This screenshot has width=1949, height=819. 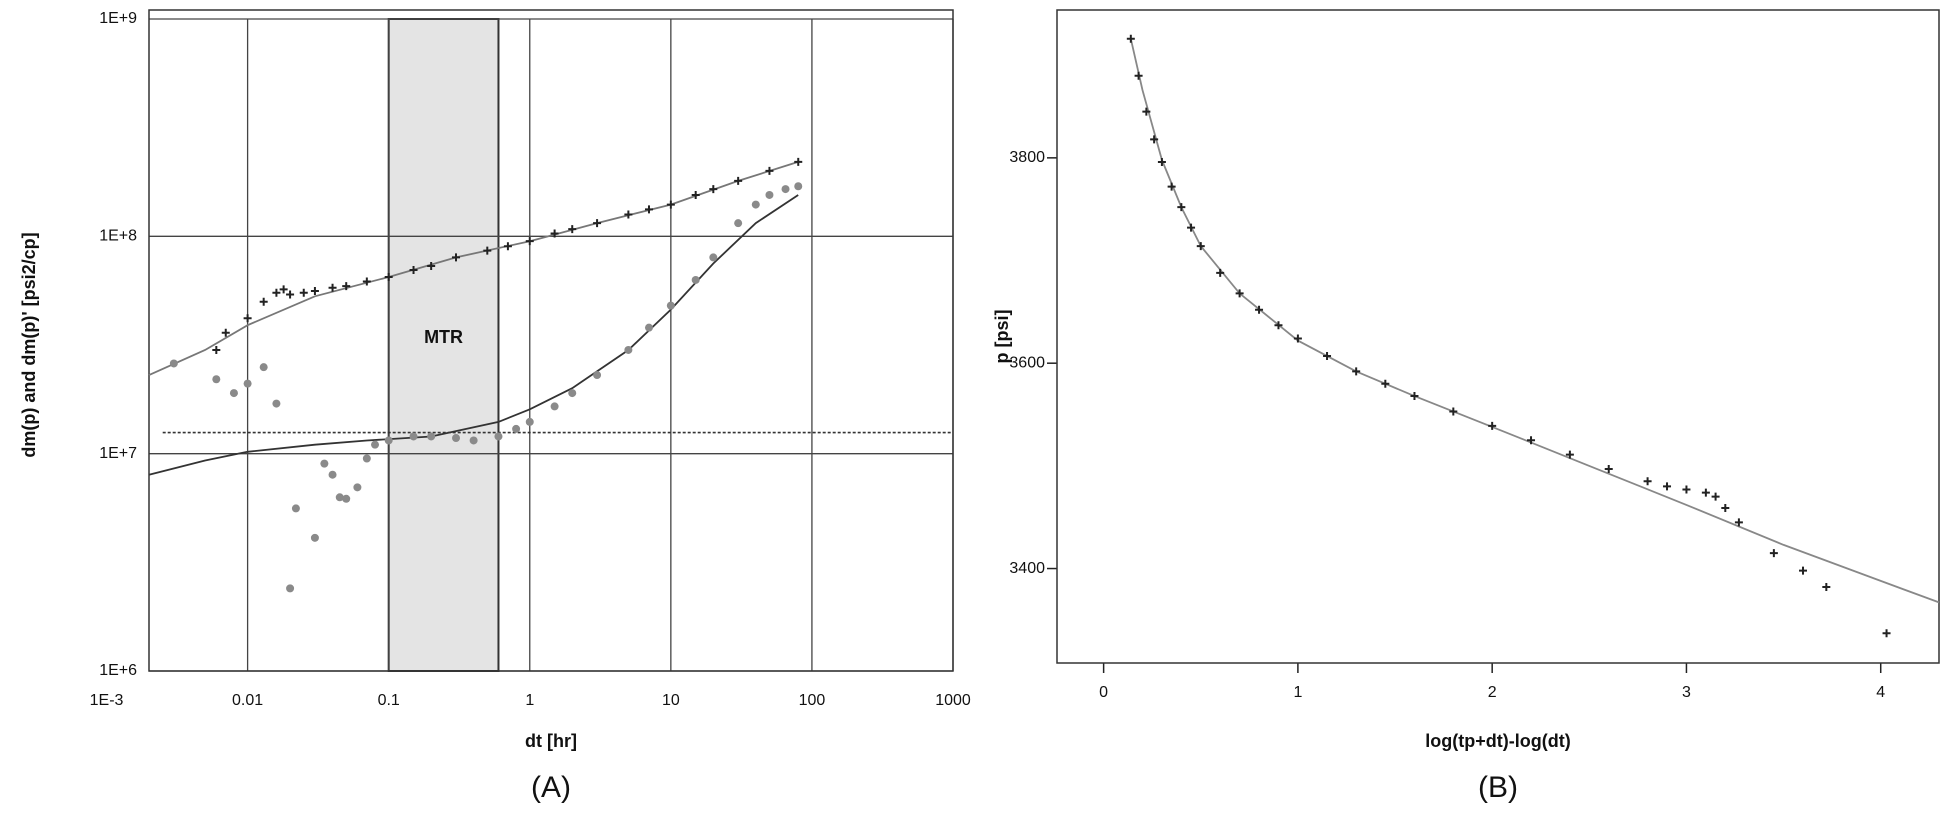 What do you see at coordinates (1498, 787) in the screenshot?
I see `panel-caption: (B)` at bounding box center [1498, 787].